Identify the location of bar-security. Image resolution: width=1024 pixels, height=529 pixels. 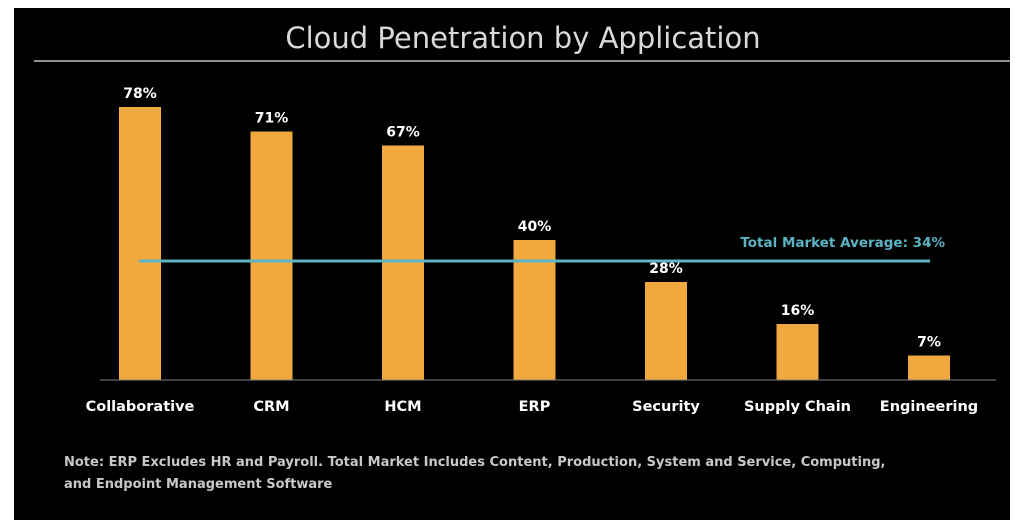
(666, 331).